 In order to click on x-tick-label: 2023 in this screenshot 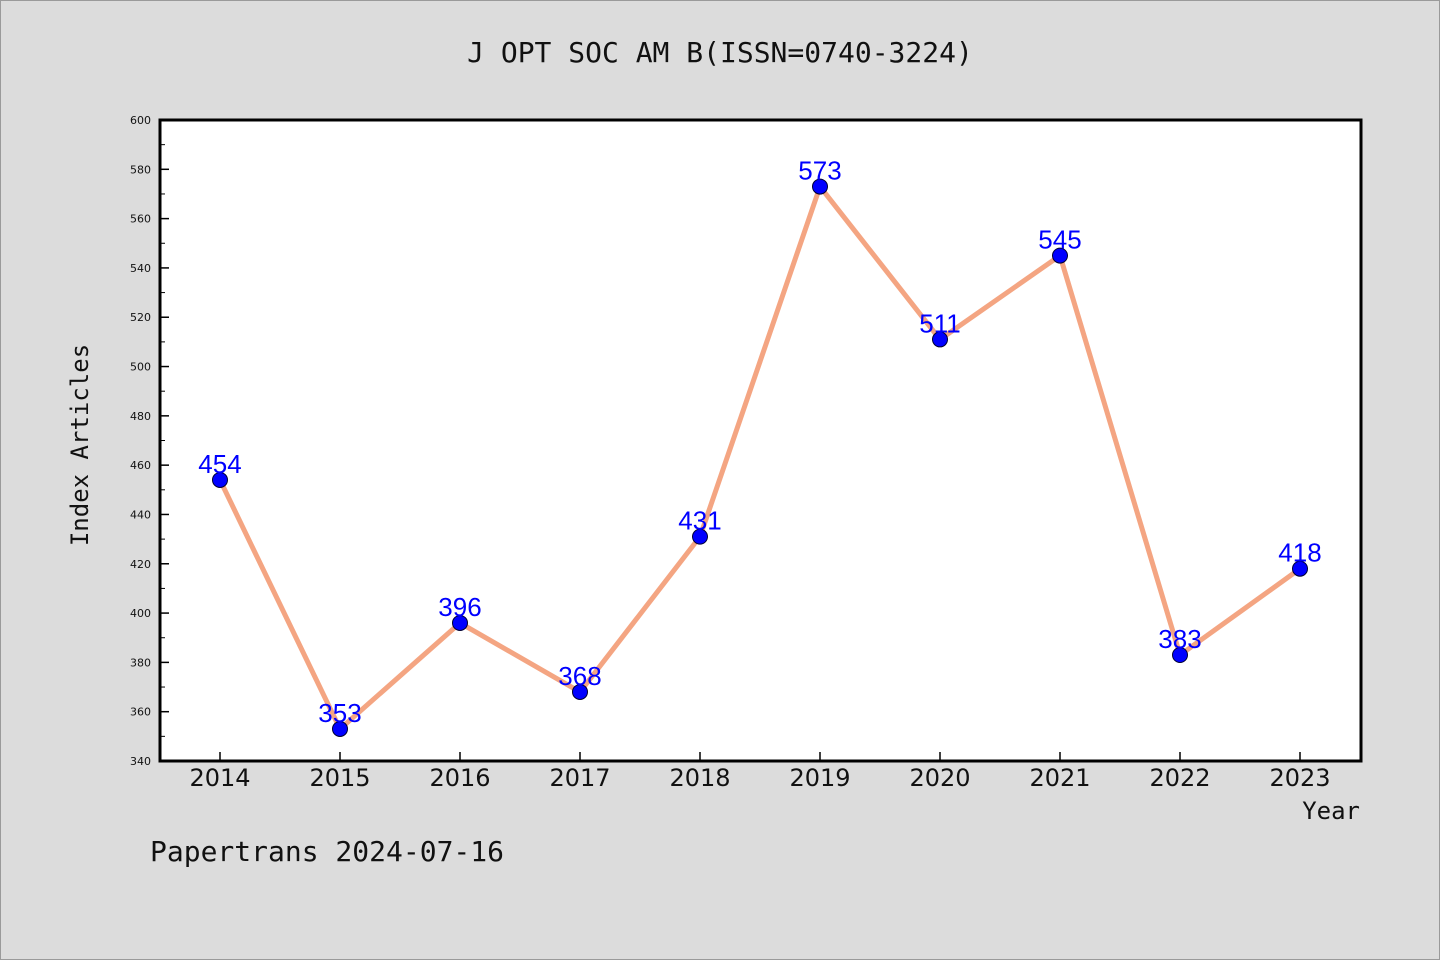, I will do `click(1299, 778)`.